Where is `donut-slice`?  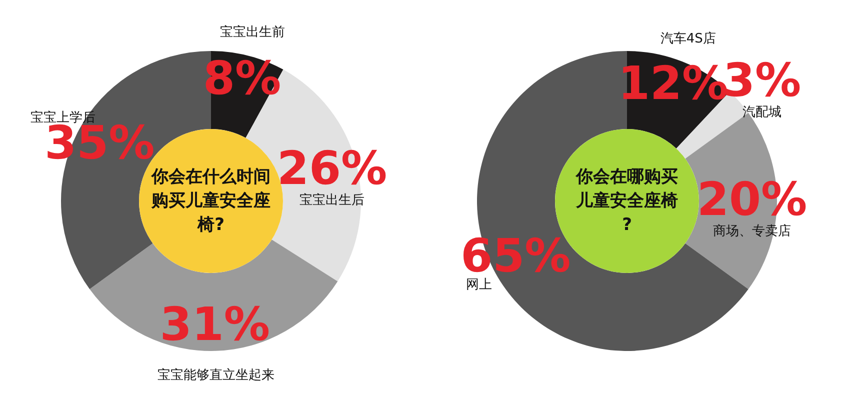 donut-slice is located at coordinates (214, 295).